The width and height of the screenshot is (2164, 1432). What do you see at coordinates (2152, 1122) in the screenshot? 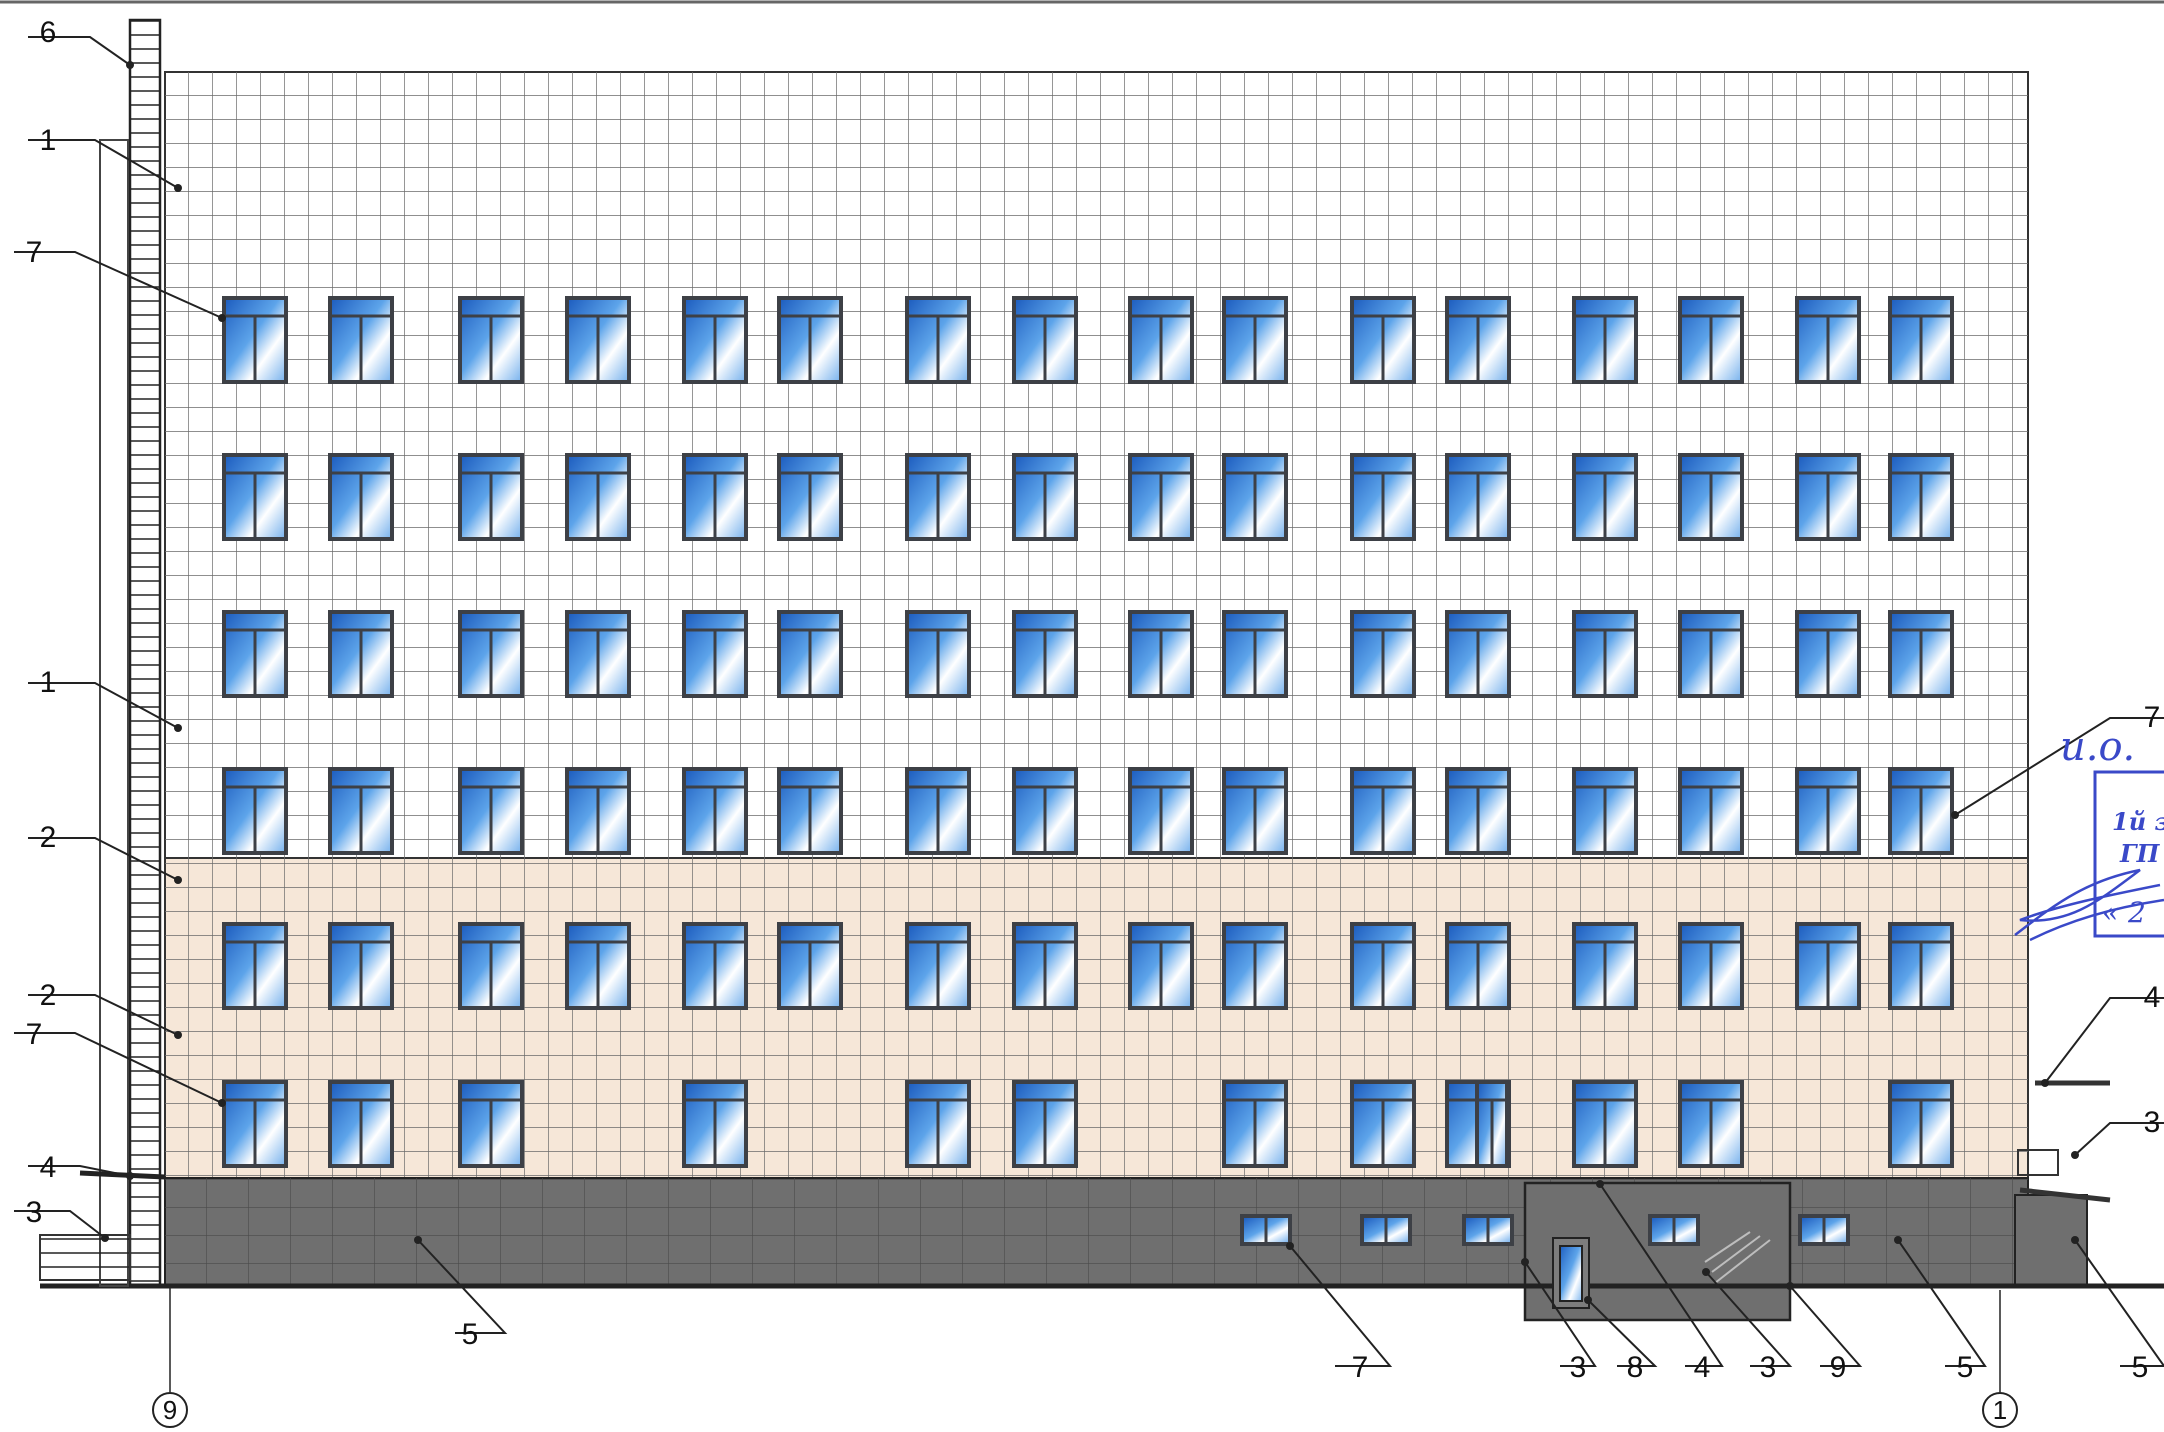
I see `callout-label-right: 3` at bounding box center [2152, 1122].